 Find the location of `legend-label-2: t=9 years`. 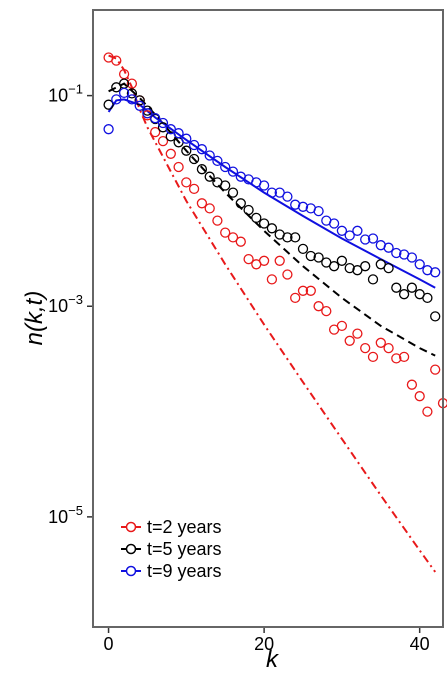

legend-label-2: t=9 years is located at coordinates (184, 571).